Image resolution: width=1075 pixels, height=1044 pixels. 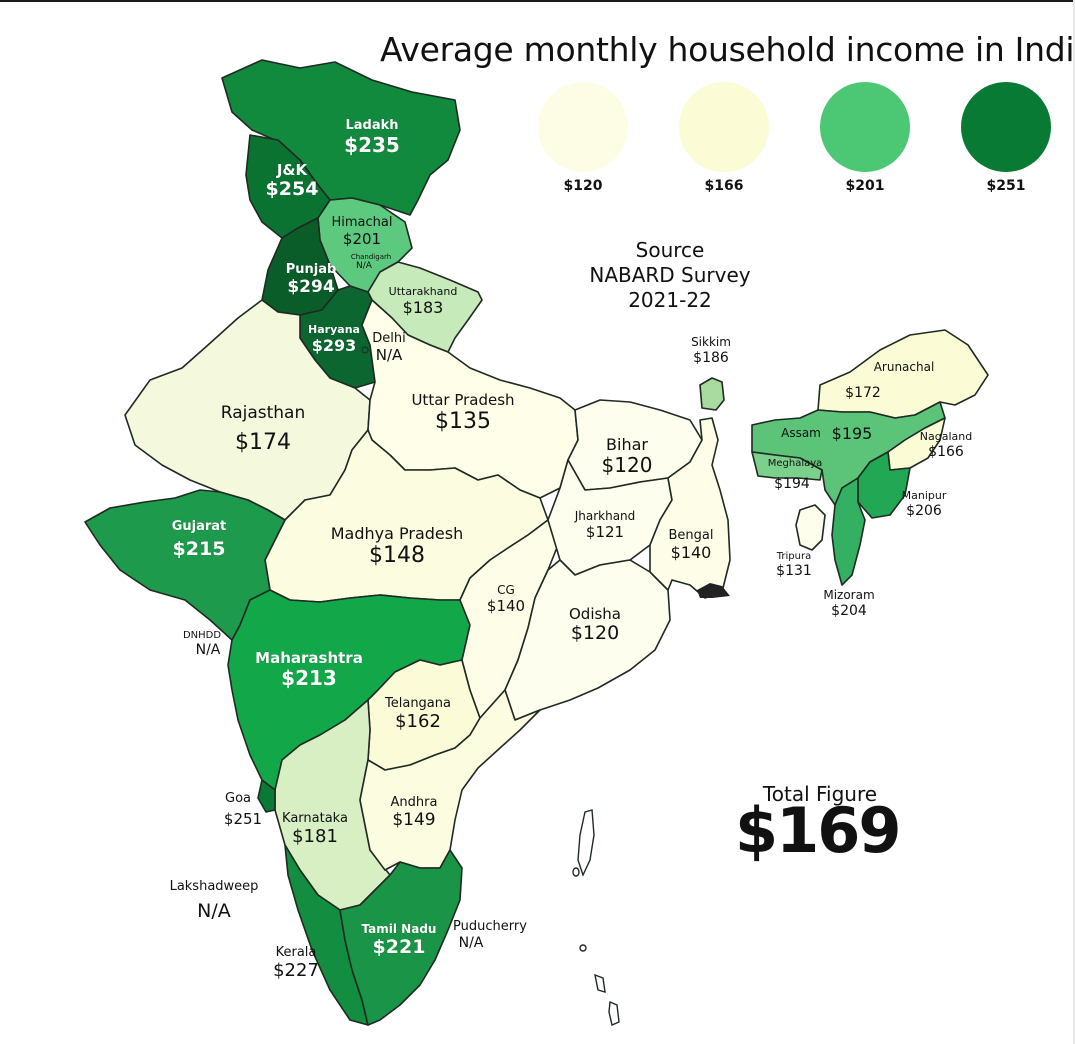 I want to click on label-uttarakhand-name: Uttarakhand, so click(x=423, y=291).